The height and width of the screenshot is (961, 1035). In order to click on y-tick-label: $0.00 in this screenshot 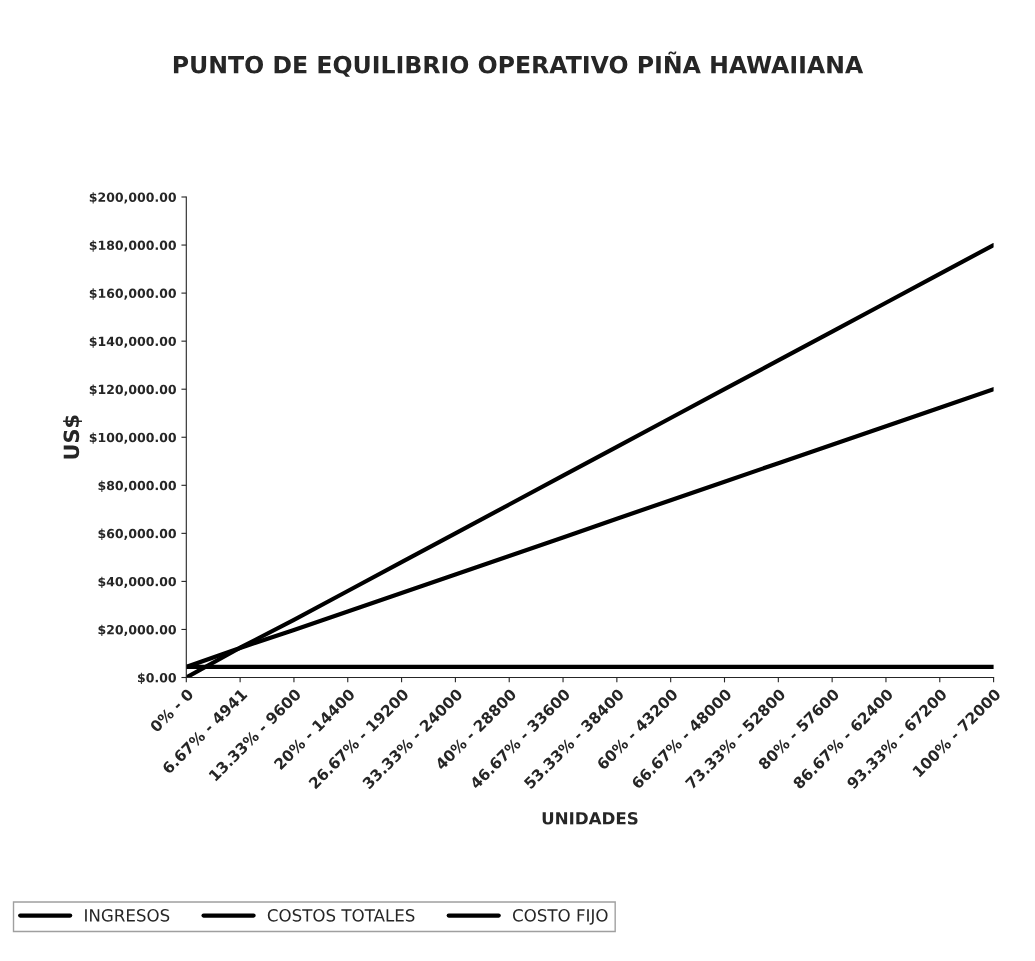, I will do `click(157, 678)`.